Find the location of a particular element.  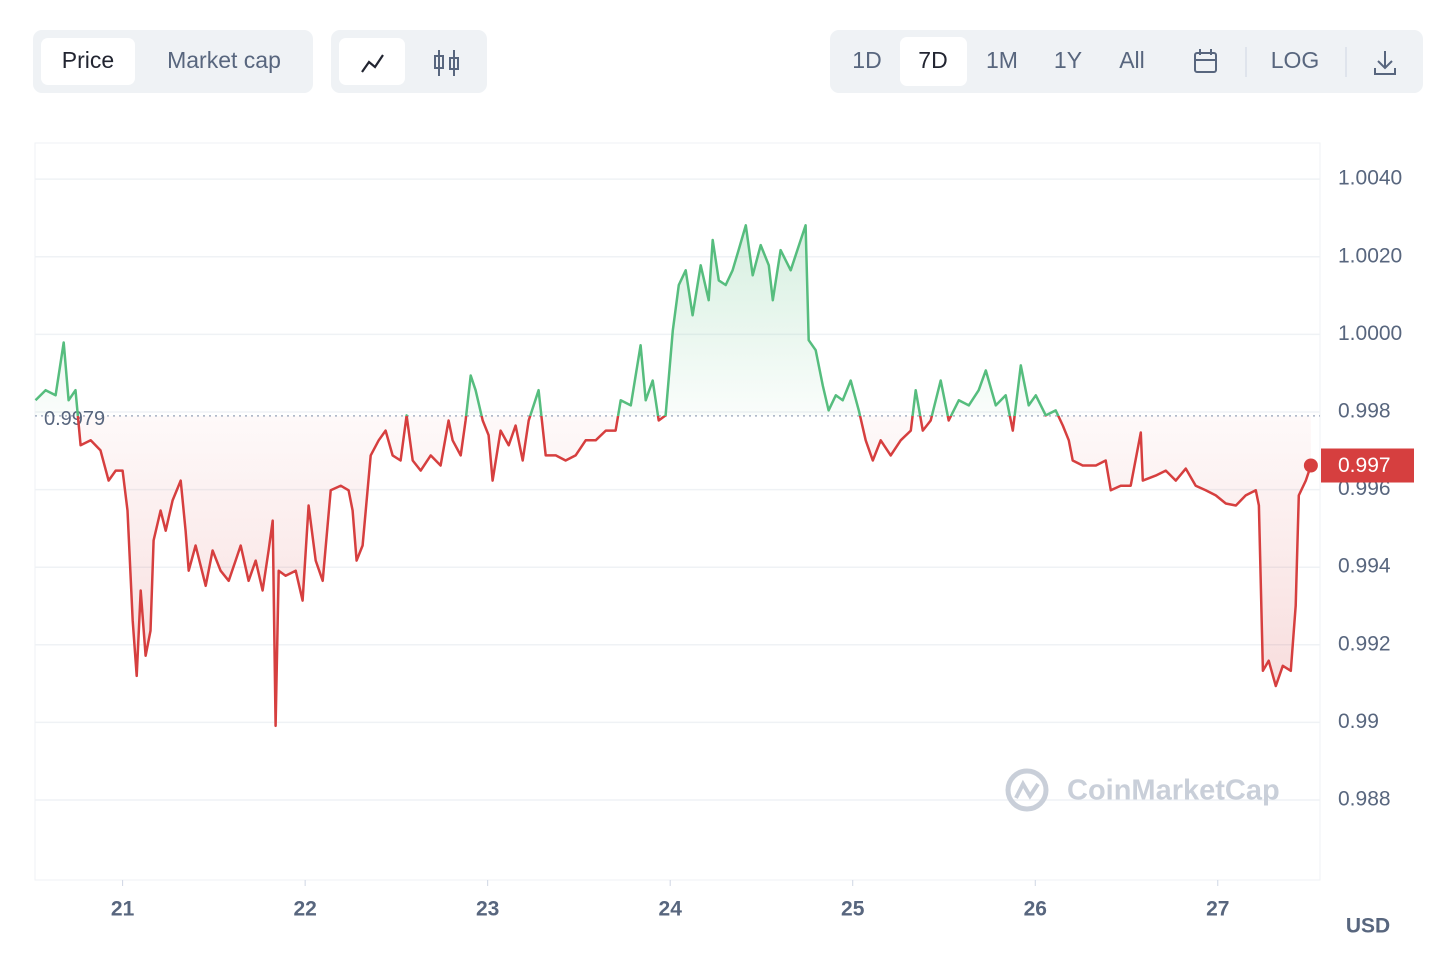

y-tick-label: 0.992 is located at coordinates (1364, 643).